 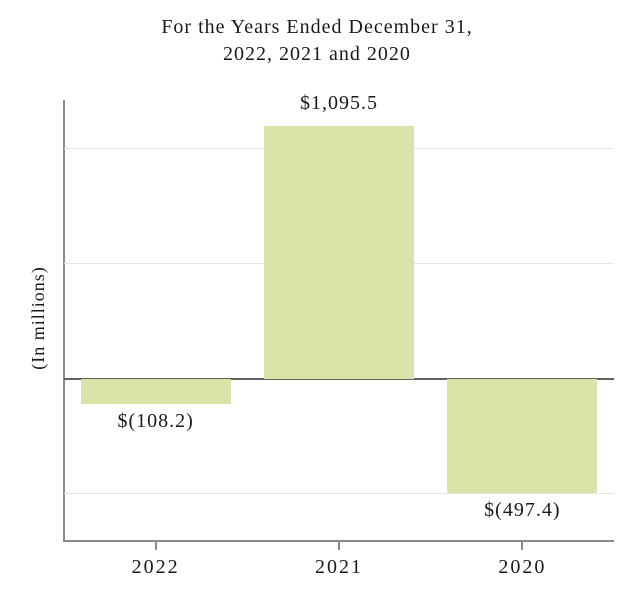 What do you see at coordinates (522, 436) in the screenshot?
I see `bar-2020` at bounding box center [522, 436].